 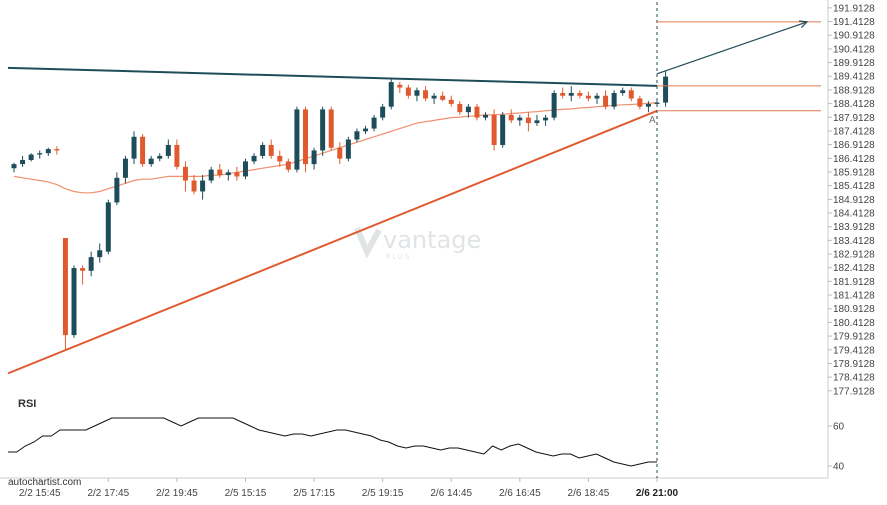 What do you see at coordinates (27, 404) in the screenshot?
I see `rsi-title: RSI` at bounding box center [27, 404].